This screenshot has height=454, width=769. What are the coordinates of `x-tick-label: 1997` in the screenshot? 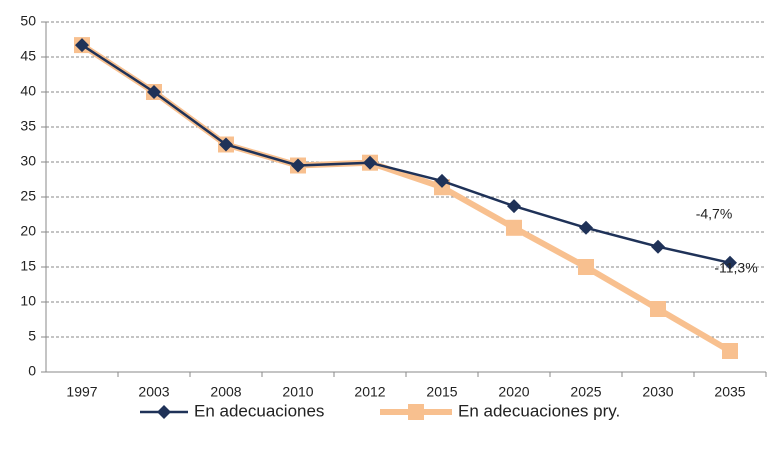 It's located at (81, 392).